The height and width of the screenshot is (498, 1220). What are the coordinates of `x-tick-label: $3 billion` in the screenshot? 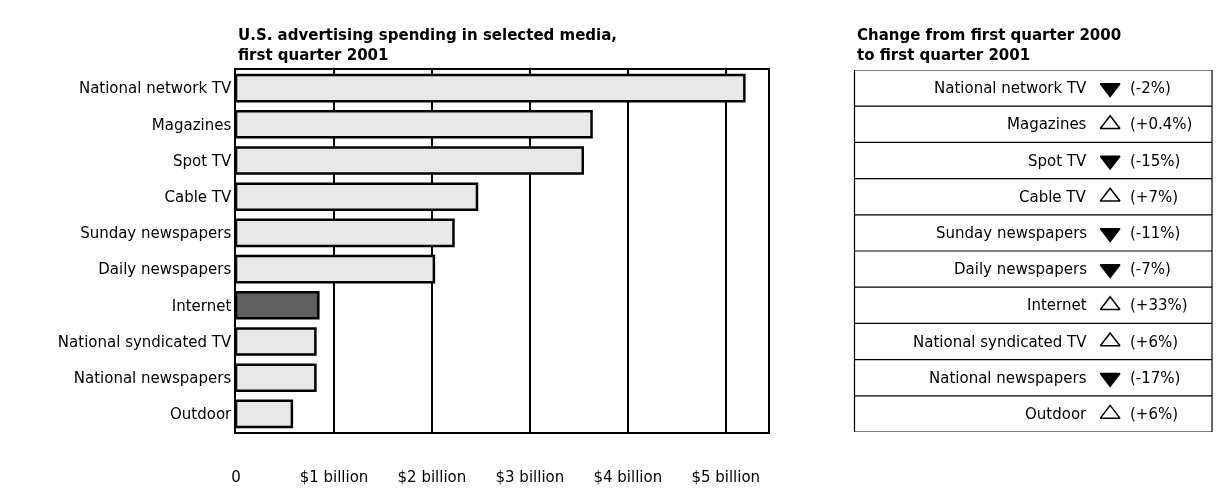 It's located at (530, 476).